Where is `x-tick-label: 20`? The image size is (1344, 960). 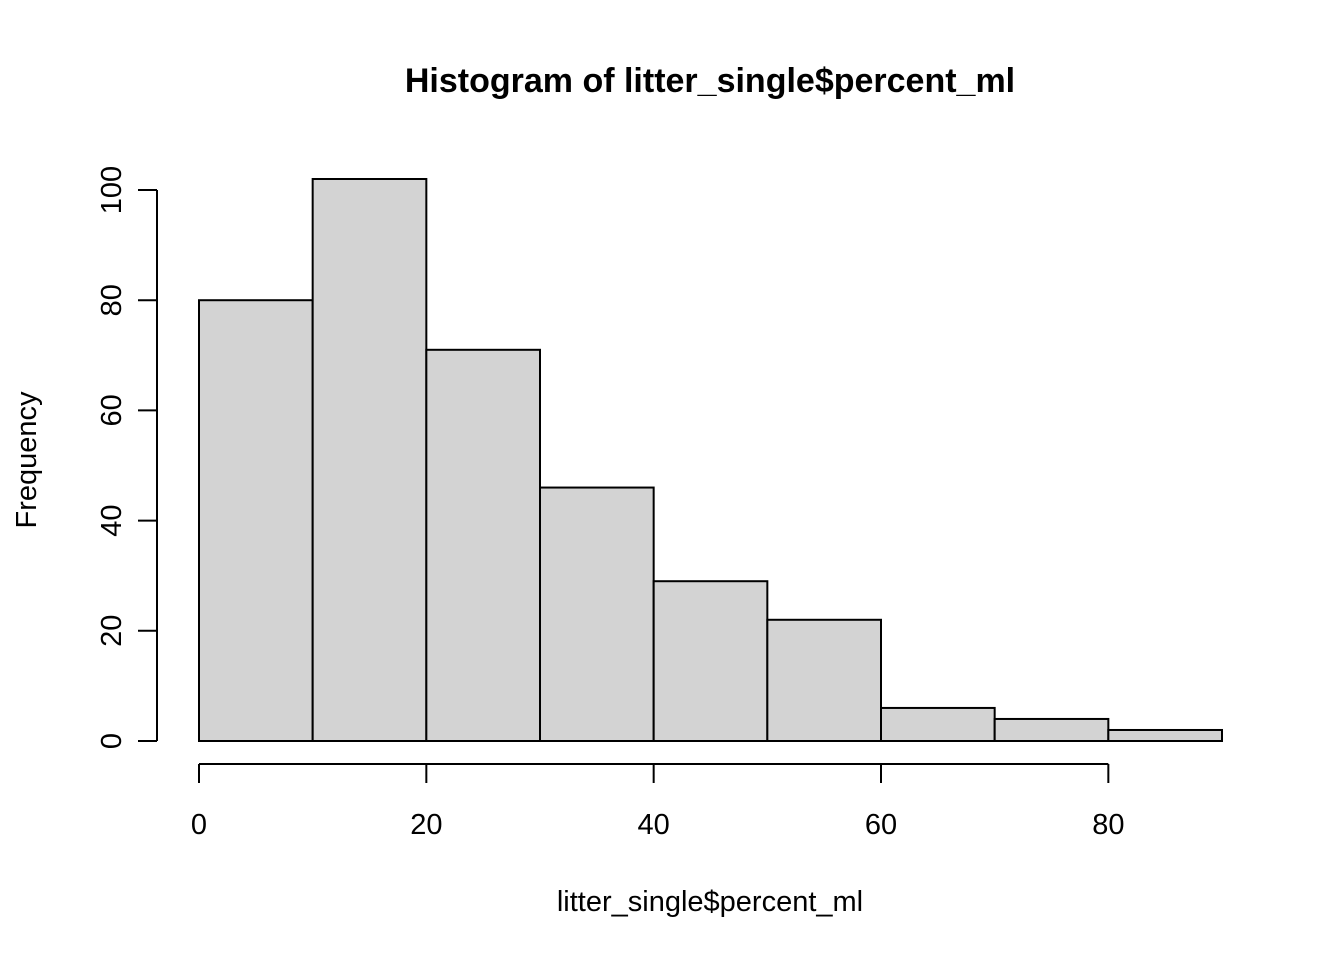
x-tick-label: 20 is located at coordinates (426, 825).